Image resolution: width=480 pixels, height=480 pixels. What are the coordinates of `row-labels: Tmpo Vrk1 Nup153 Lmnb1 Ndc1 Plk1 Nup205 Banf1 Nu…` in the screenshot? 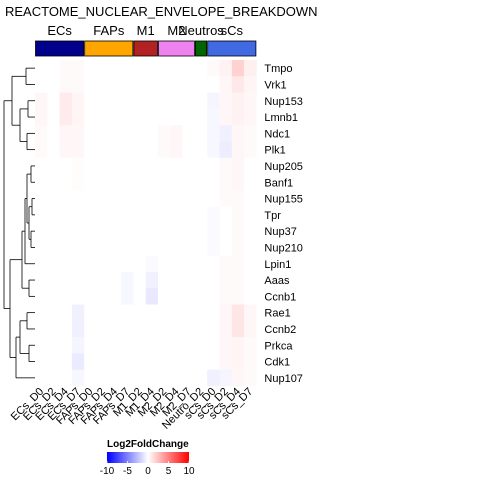 It's located at (283, 224).